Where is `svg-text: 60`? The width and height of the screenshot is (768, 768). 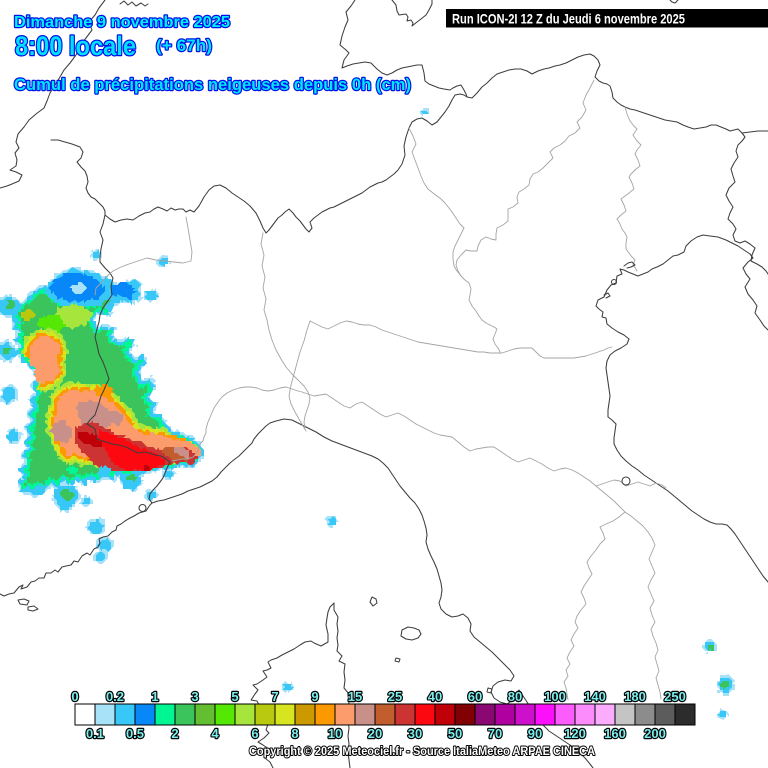 svg-text: 60 is located at coordinates (475, 696).